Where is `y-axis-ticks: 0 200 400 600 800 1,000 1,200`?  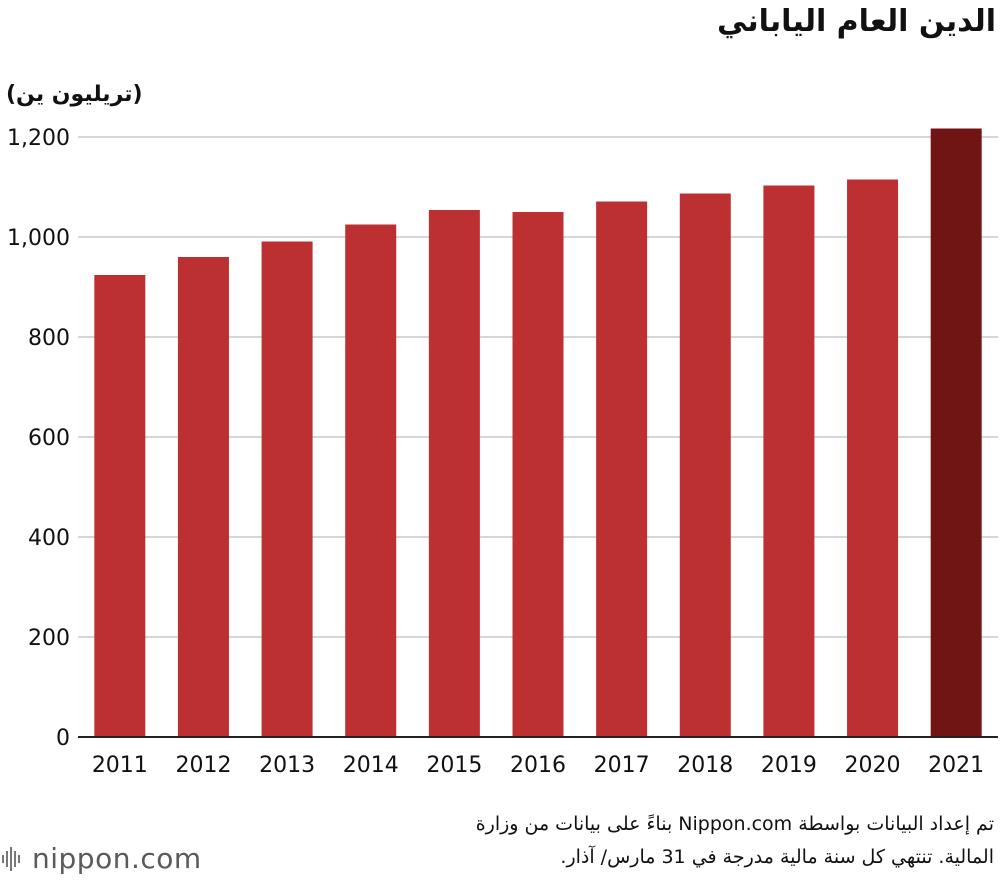
y-axis-ticks: 0 200 400 600 800 1,000 1,200 is located at coordinates (38, 438).